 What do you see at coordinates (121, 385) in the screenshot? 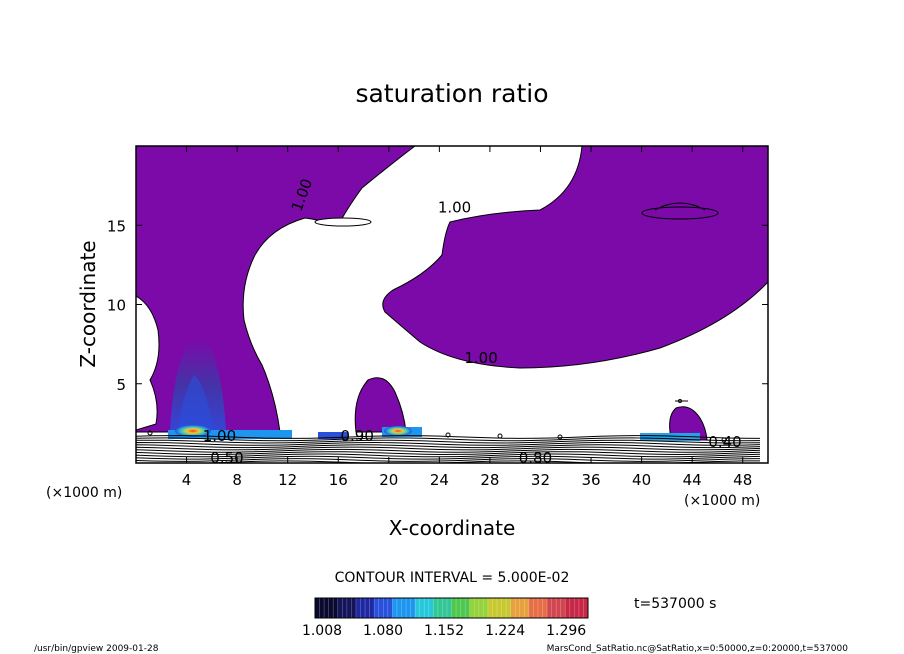
I see `y-tick-label: 5` at bounding box center [121, 385].